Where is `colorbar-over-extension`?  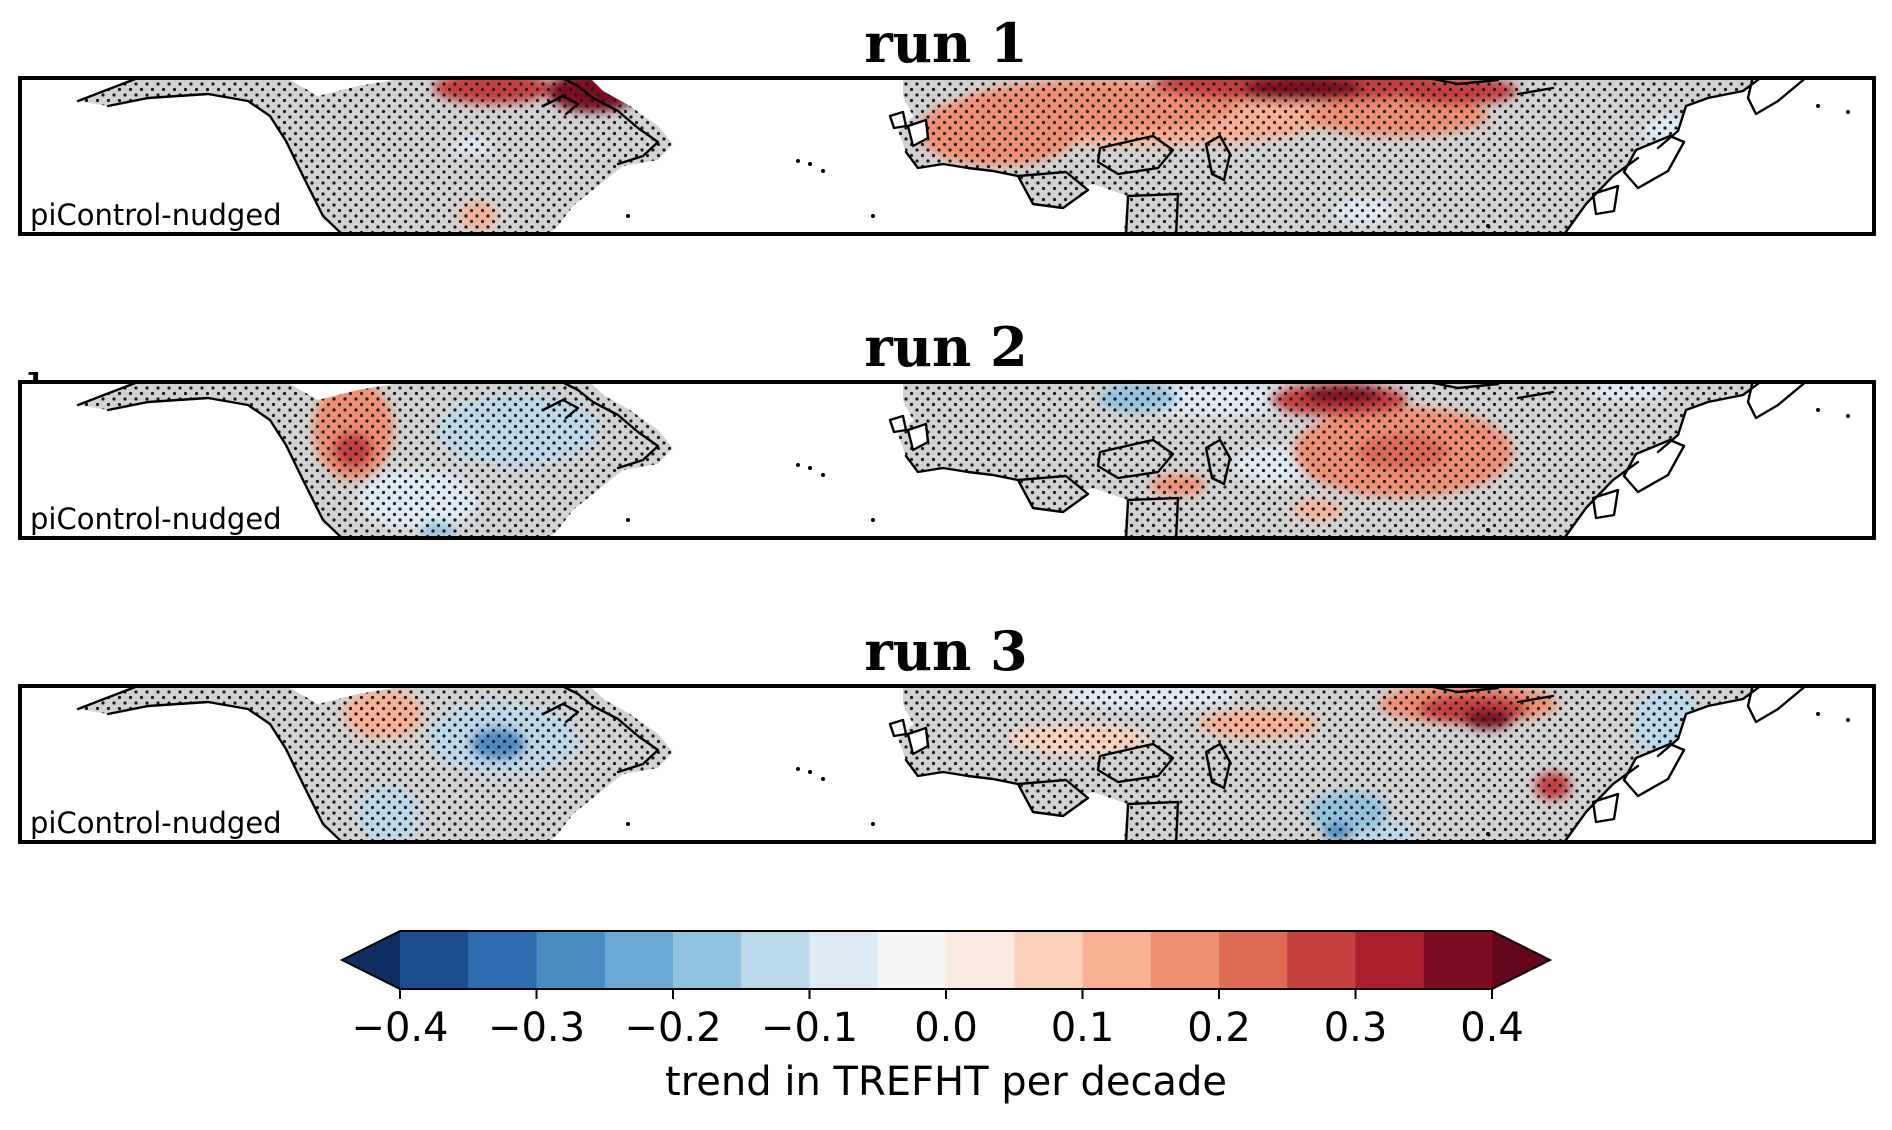 colorbar-over-extension is located at coordinates (1521, 960).